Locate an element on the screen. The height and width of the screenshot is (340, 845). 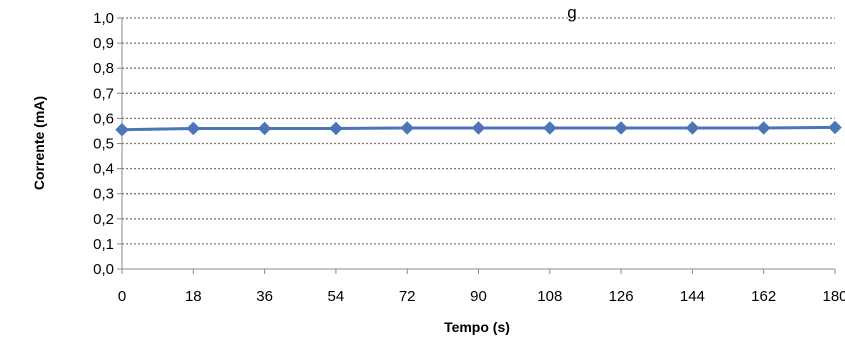
y-tick-label: 0,5 is located at coordinates (103, 144).